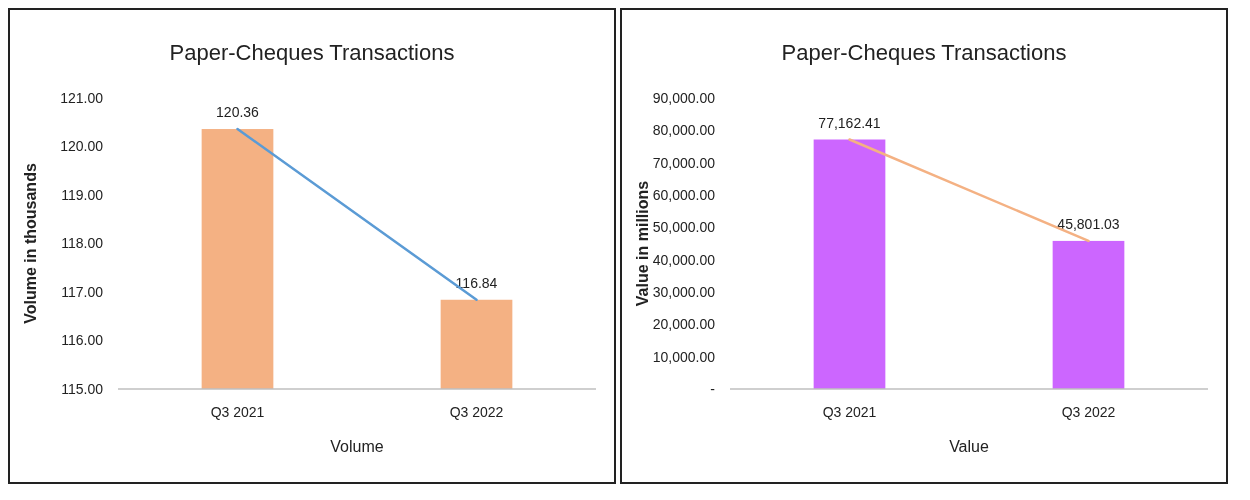 This screenshot has height=500, width=1250. Describe the element at coordinates (684, 259) in the screenshot. I see `y-tick-label: 40,000.00` at that location.